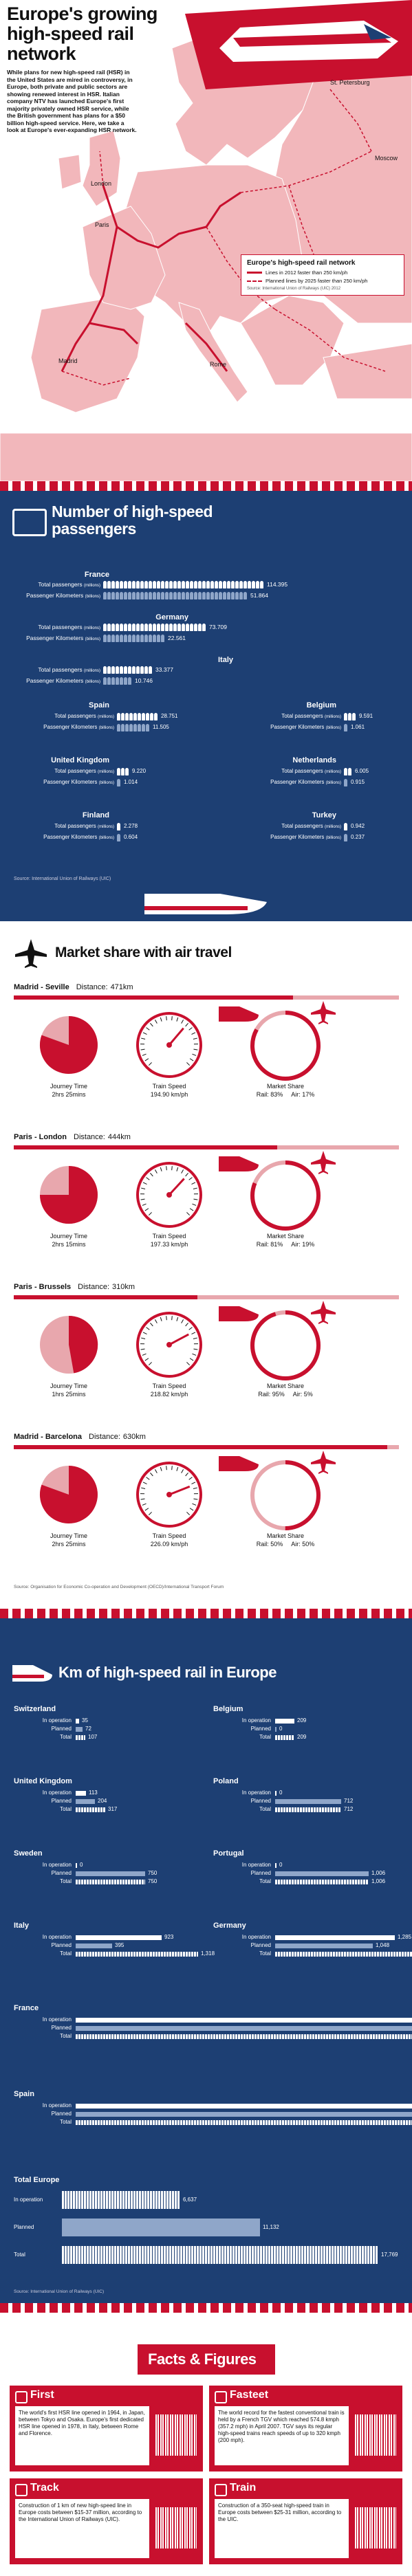 This screenshot has height=2576, width=412. Describe the element at coordinates (218, 364) in the screenshot. I see `city-label: Rome` at that location.